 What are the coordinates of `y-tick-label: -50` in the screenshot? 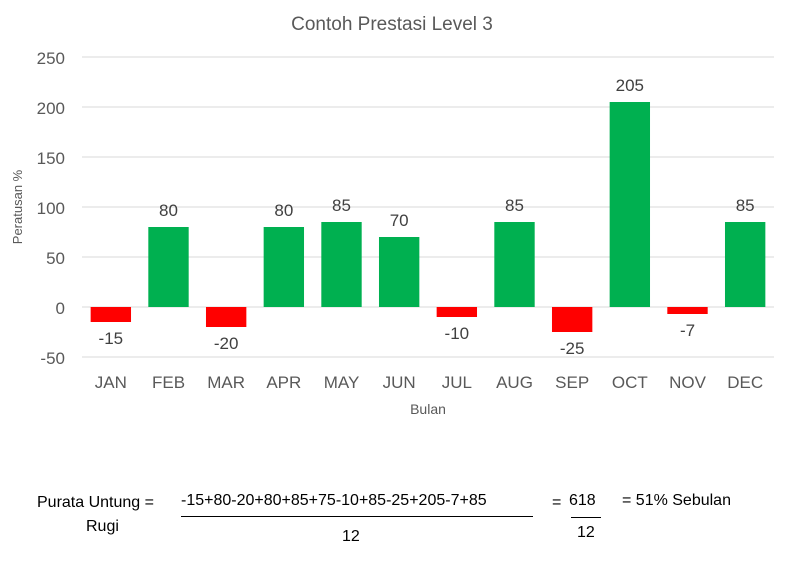 It's located at (52, 358).